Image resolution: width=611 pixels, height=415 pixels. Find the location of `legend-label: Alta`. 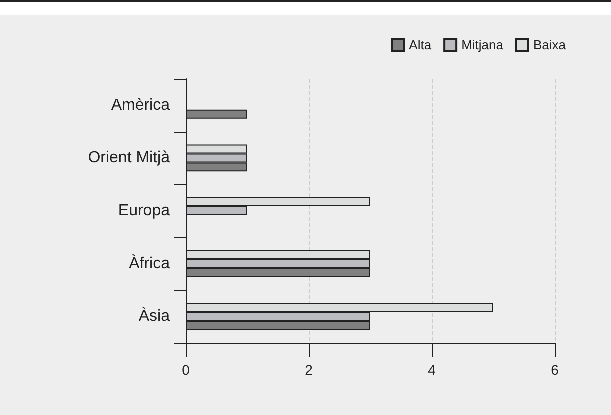

legend-label: Alta is located at coordinates (420, 45).